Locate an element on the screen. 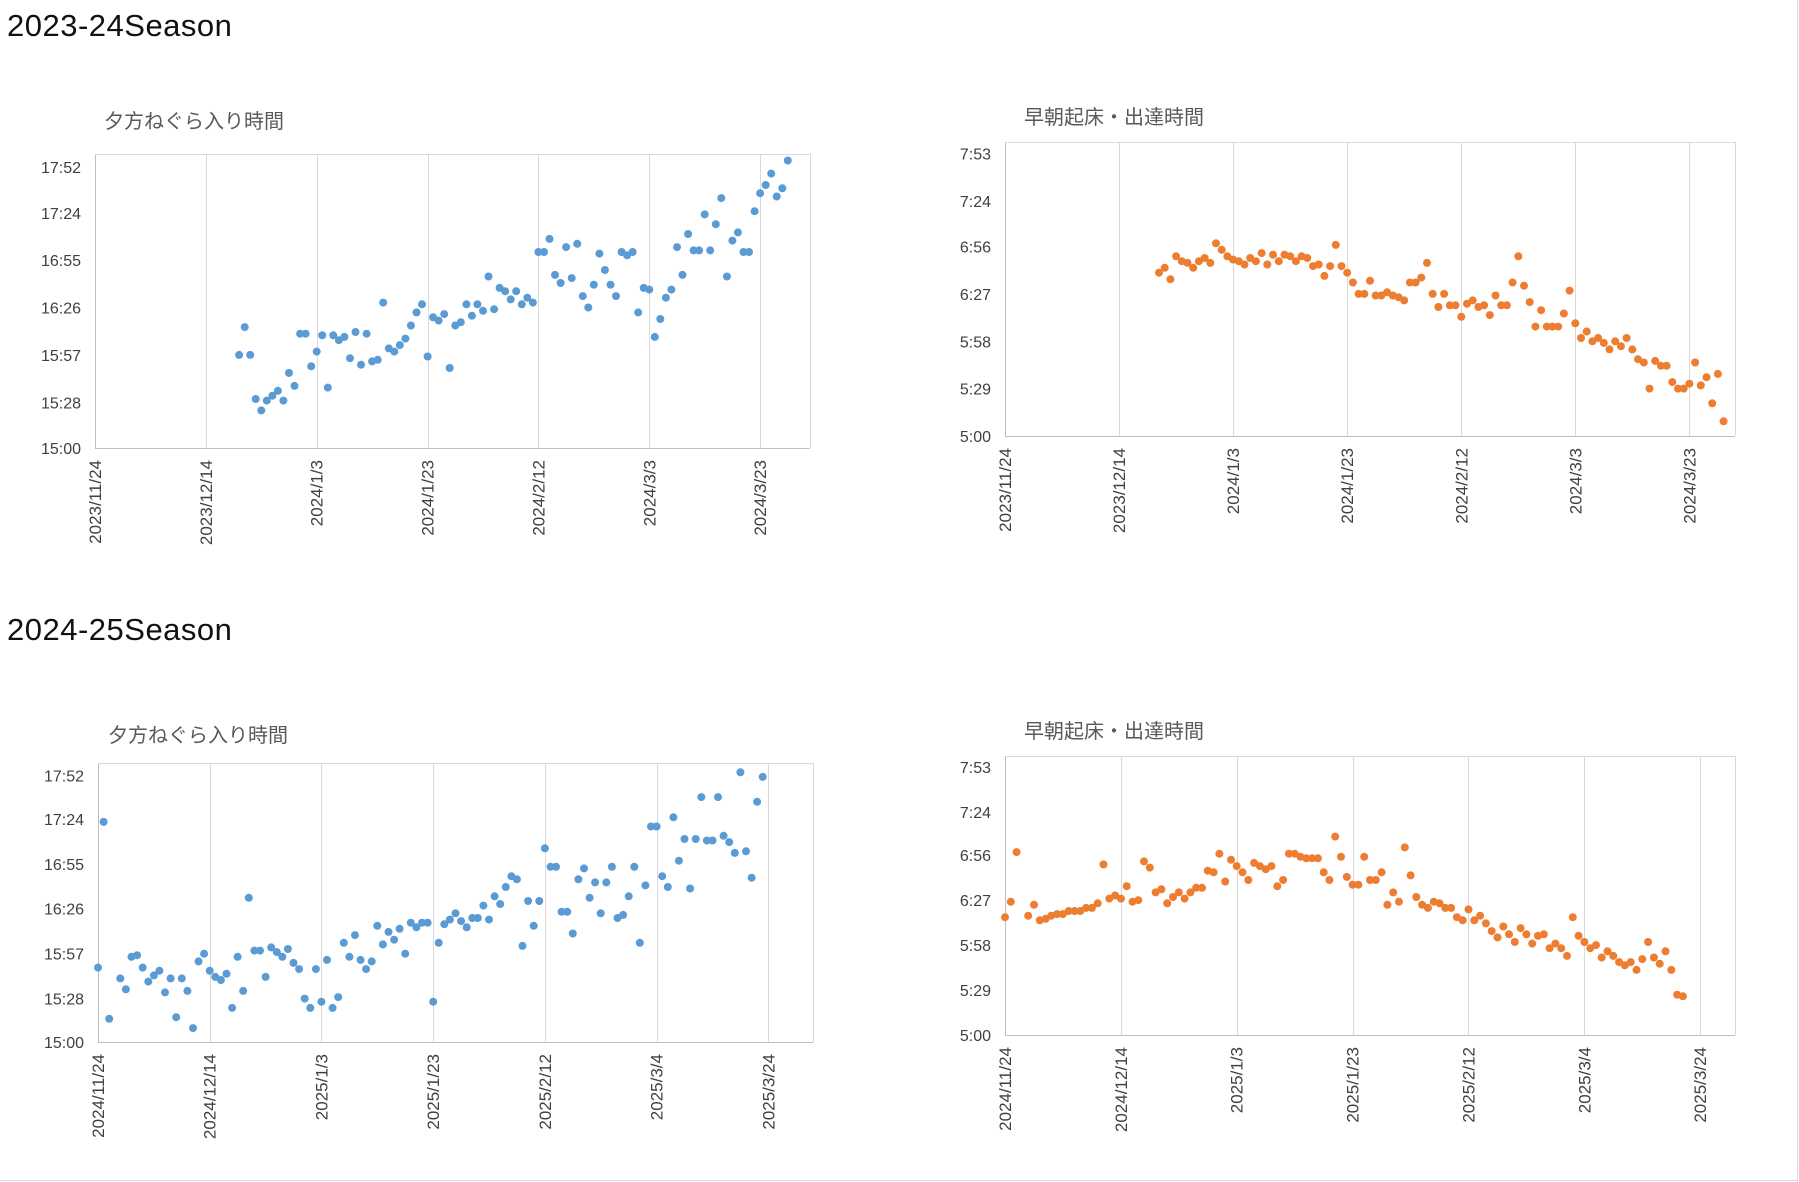 This screenshot has width=1799, height=1182. season-title-2023-24: 2023-24Season is located at coordinates (120, 25).